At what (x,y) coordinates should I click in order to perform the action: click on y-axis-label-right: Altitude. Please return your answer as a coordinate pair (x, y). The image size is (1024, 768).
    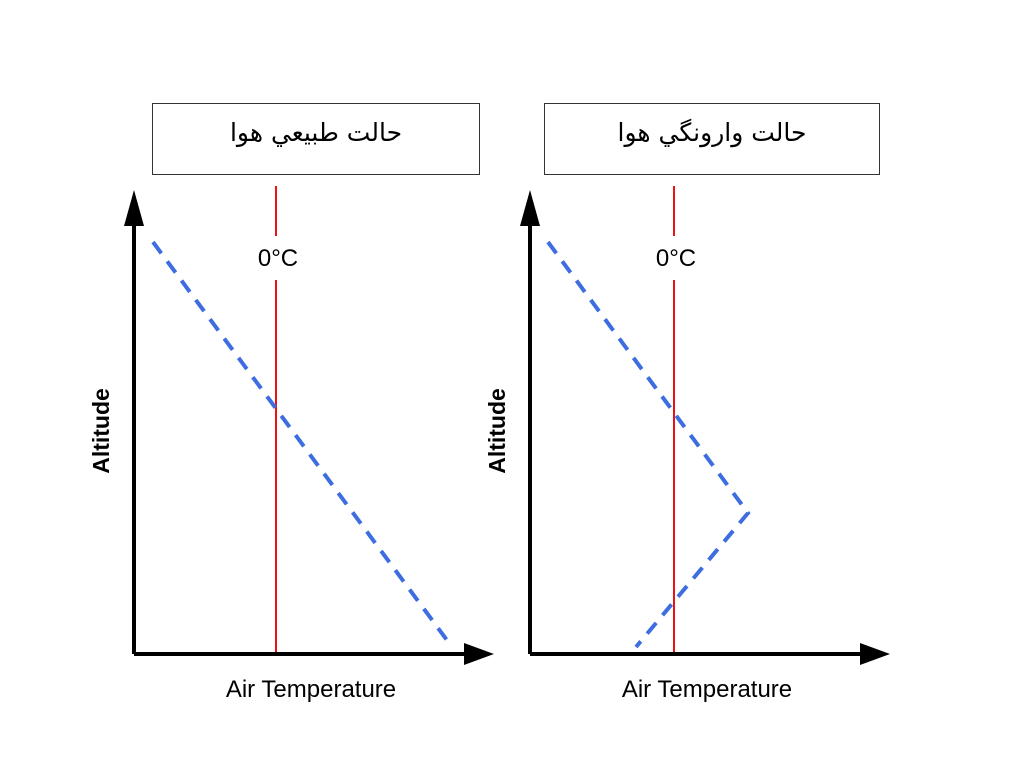
    Looking at the image, I should click on (497, 431).